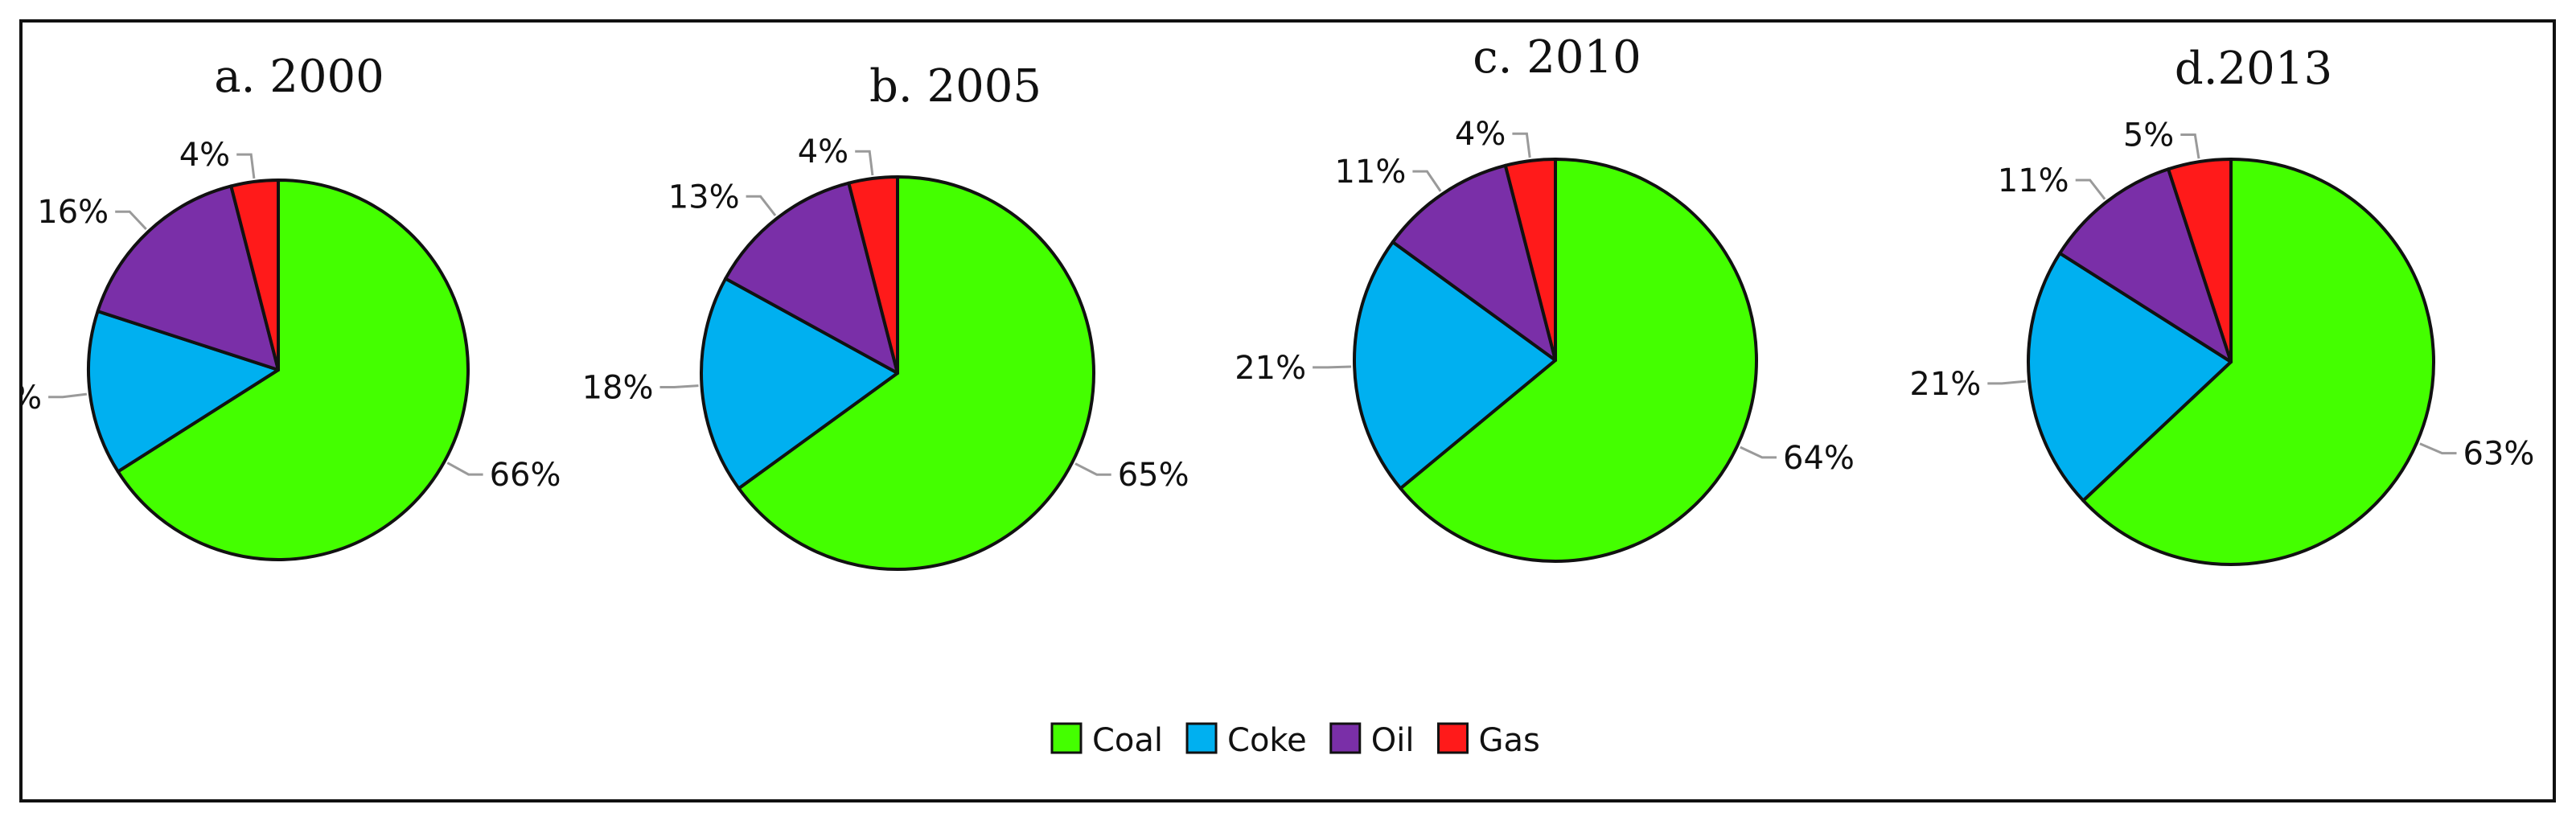  I want to click on pie-chart-2: b. 2005 65% 18% 13% 4%, so click(885, 315).